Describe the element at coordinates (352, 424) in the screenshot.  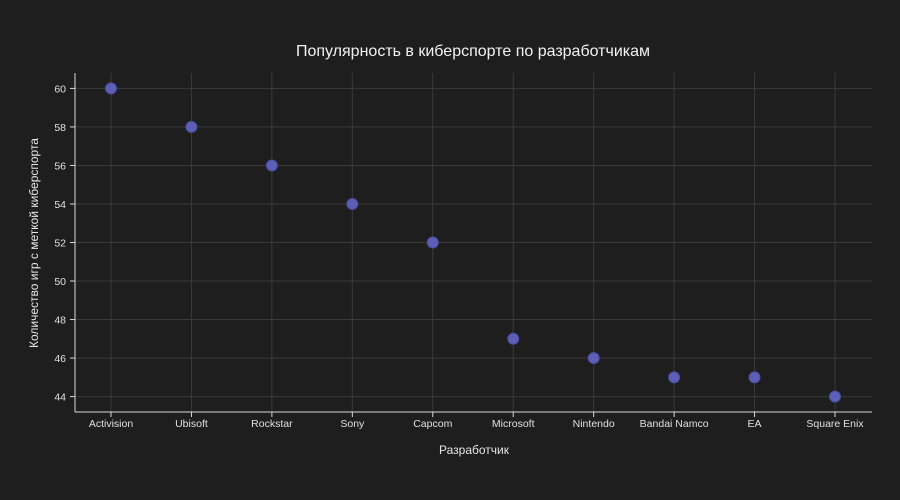
I see `x-tick-label: Sony` at that location.